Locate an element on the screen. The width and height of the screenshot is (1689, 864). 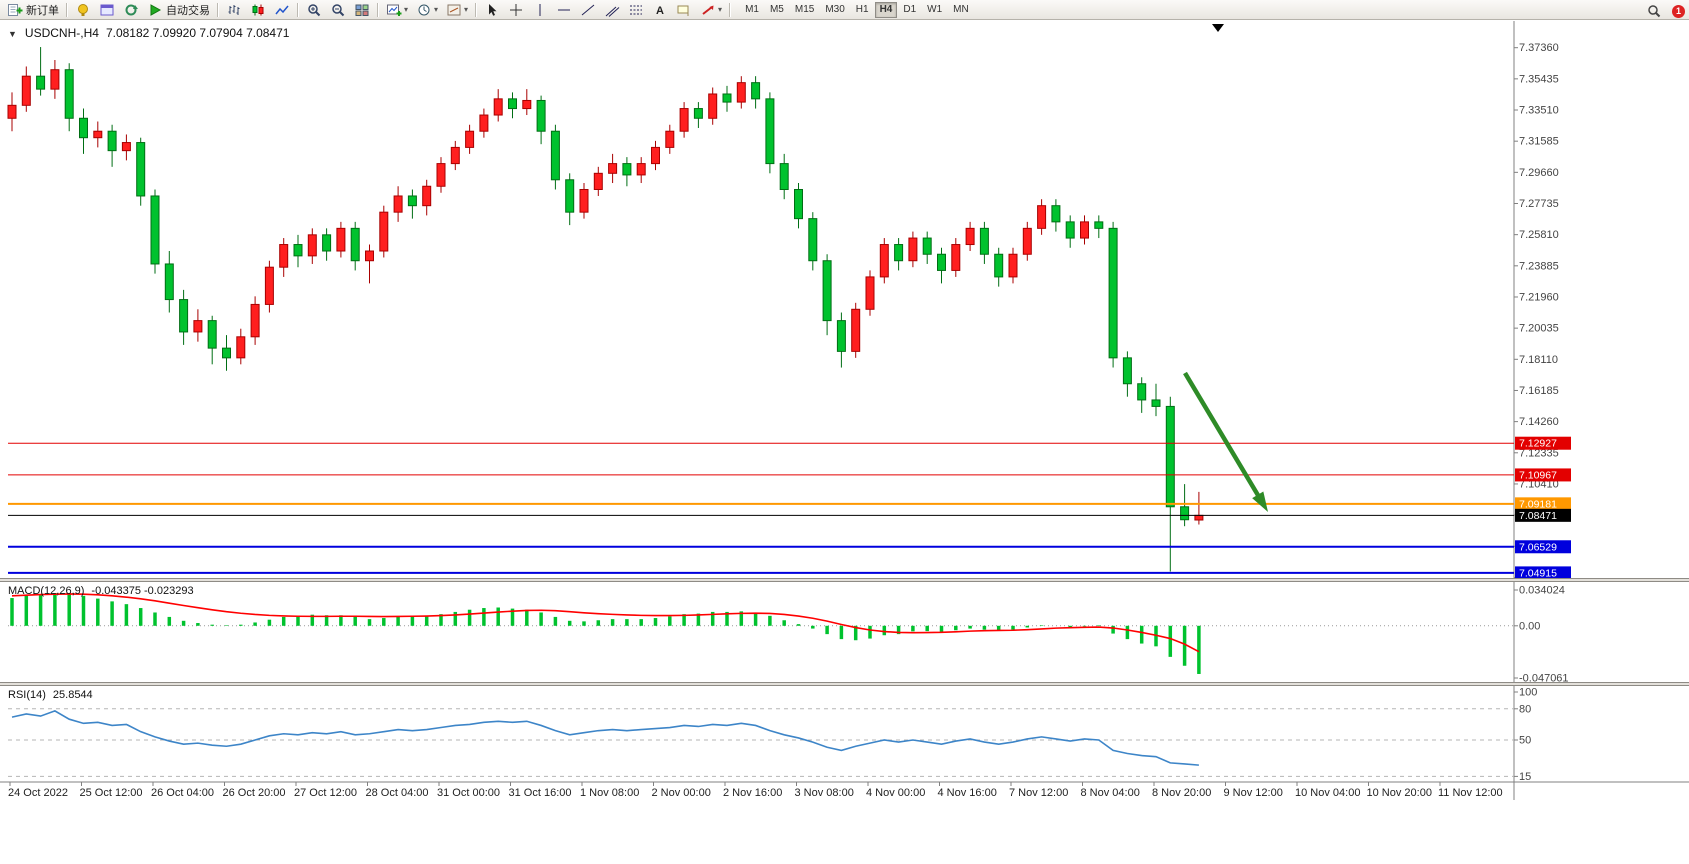
bar-chart-button is located at coordinates (234, 10).